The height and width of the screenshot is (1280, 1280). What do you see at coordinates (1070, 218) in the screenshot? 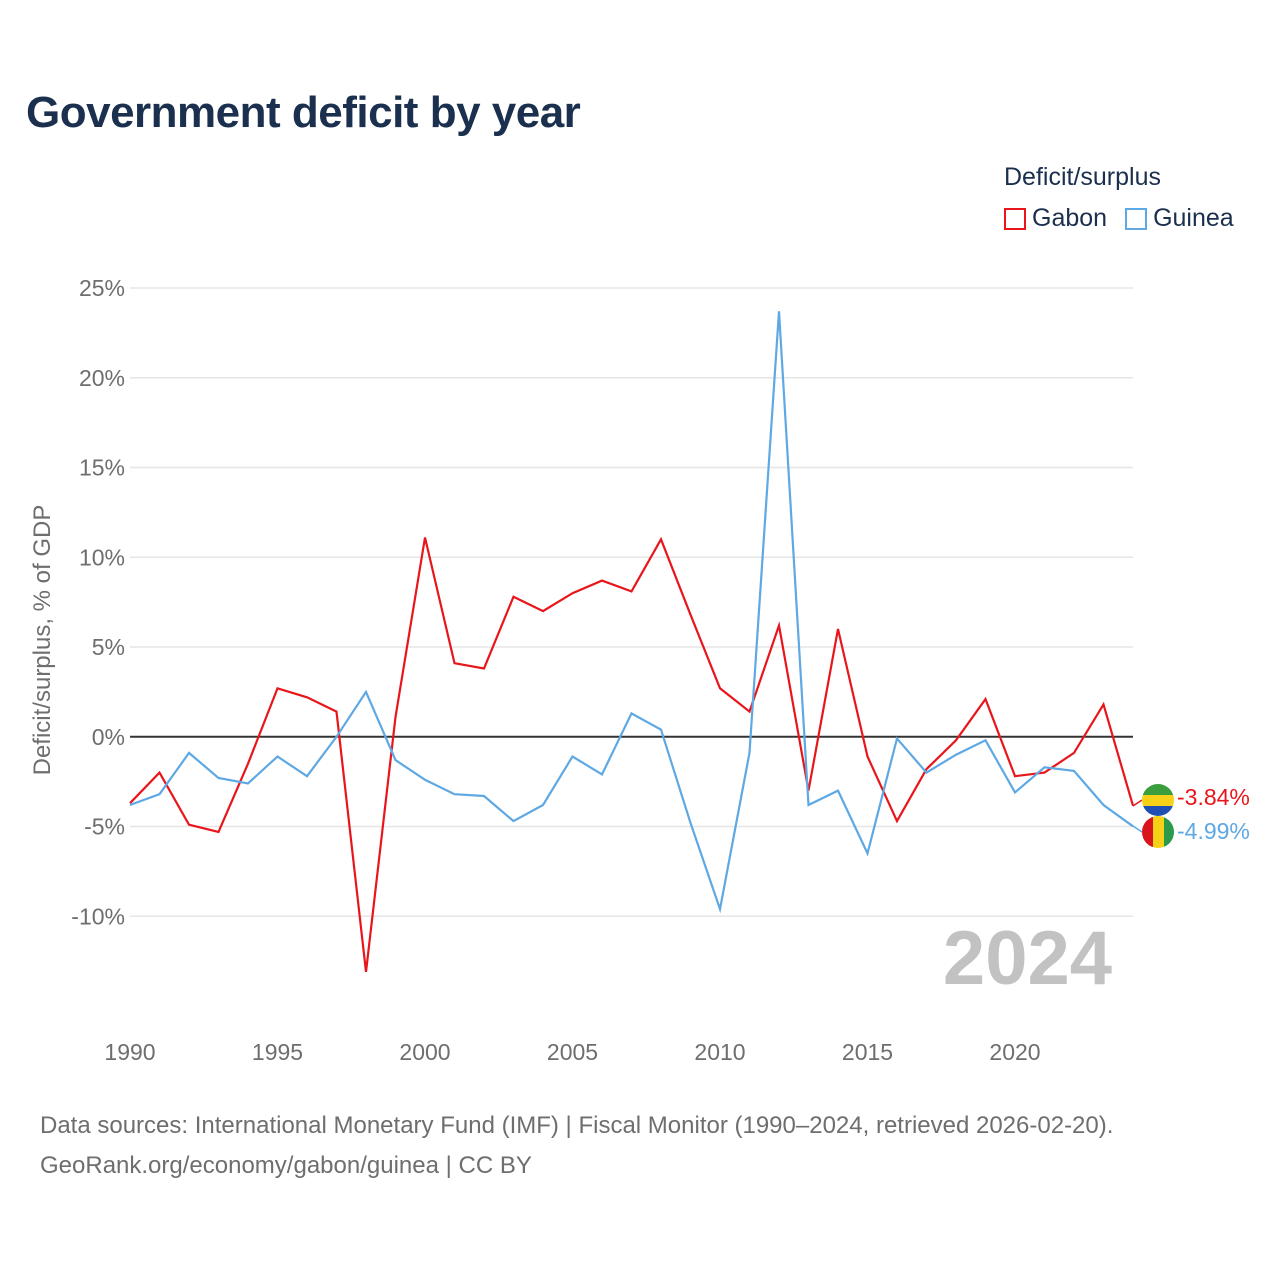
I see `legend-label-gabon: Gabon` at bounding box center [1070, 218].